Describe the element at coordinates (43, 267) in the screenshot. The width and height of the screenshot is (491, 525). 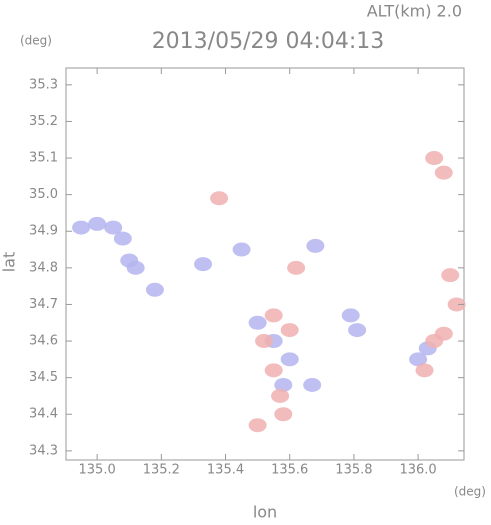
I see `y-tick-label: 34.8` at that location.